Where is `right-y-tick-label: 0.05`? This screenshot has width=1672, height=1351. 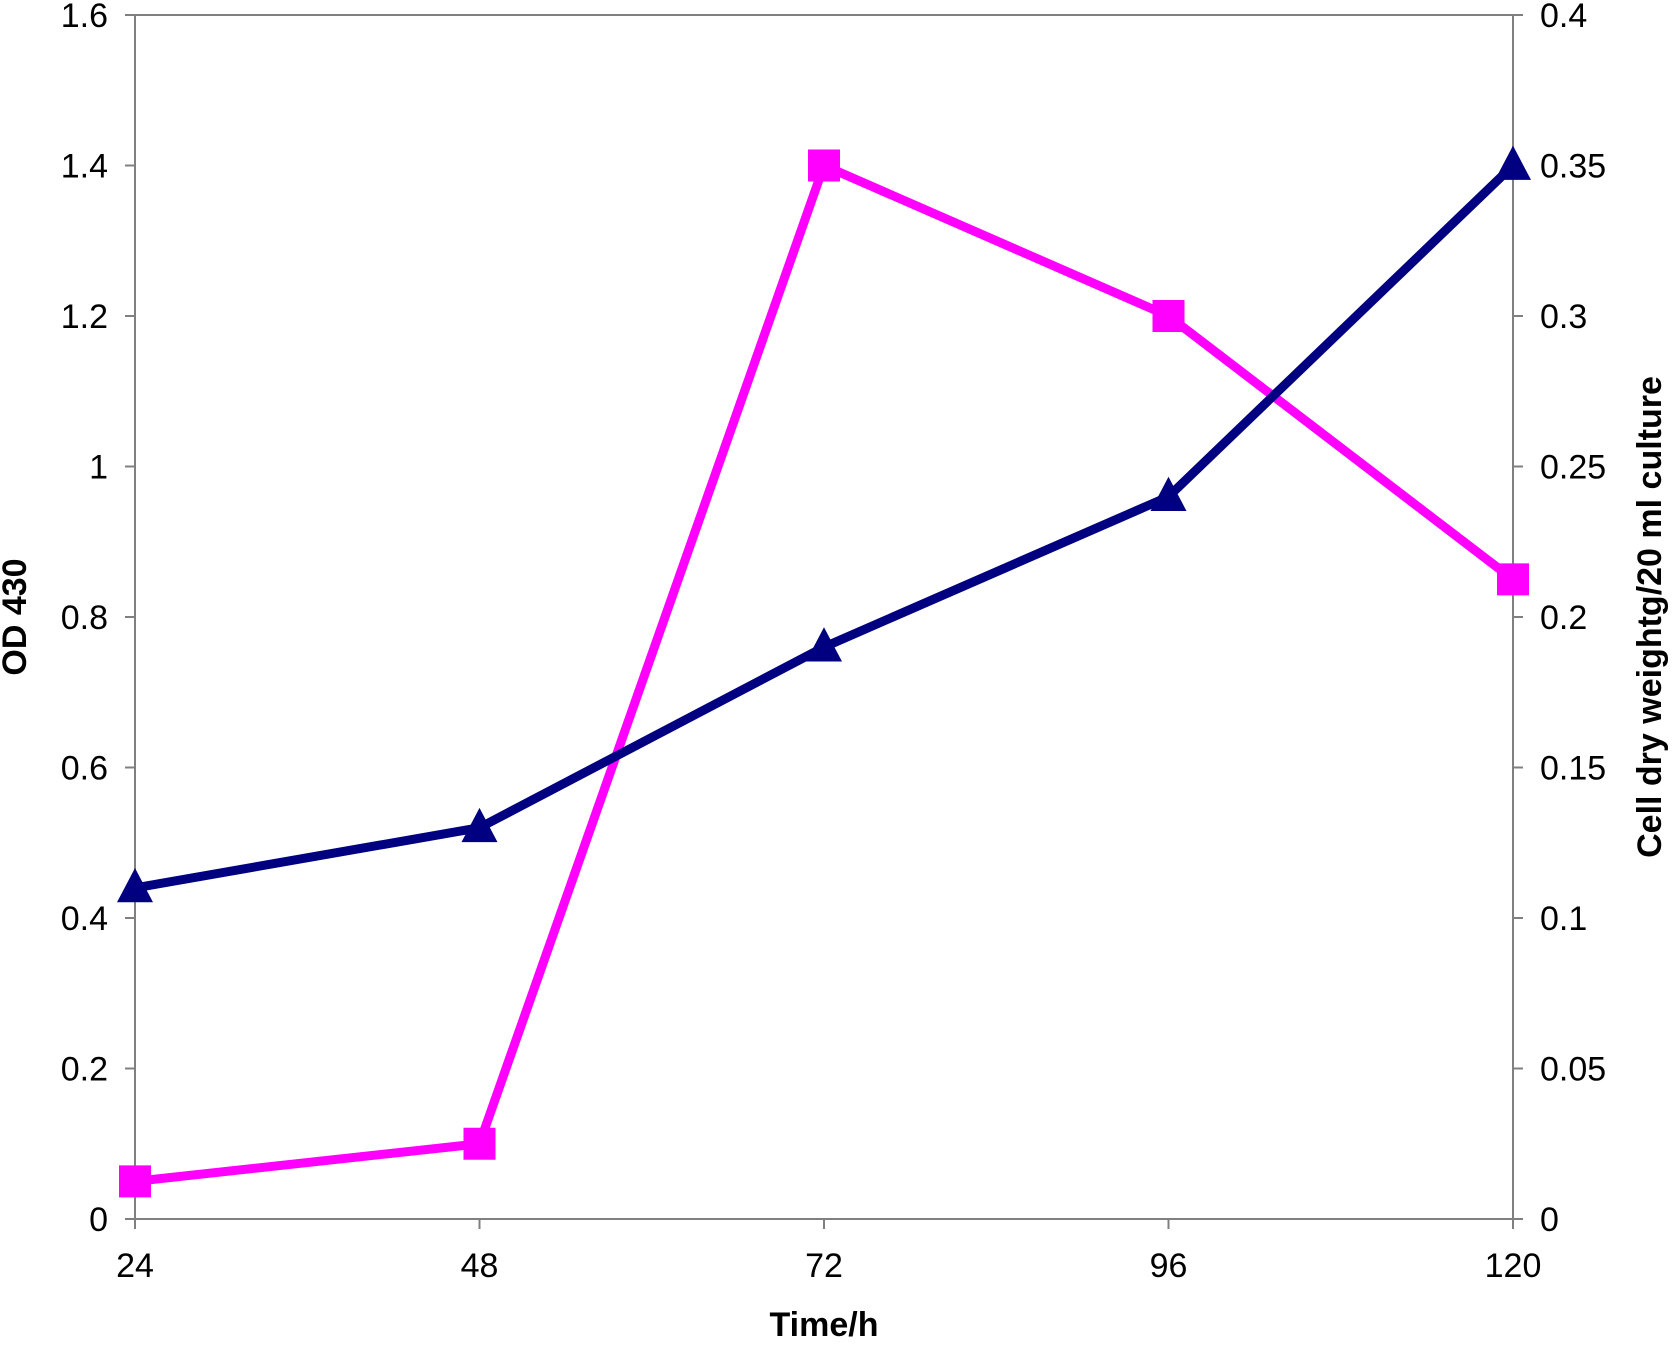
right-y-tick-label: 0.05 is located at coordinates (1573, 1070).